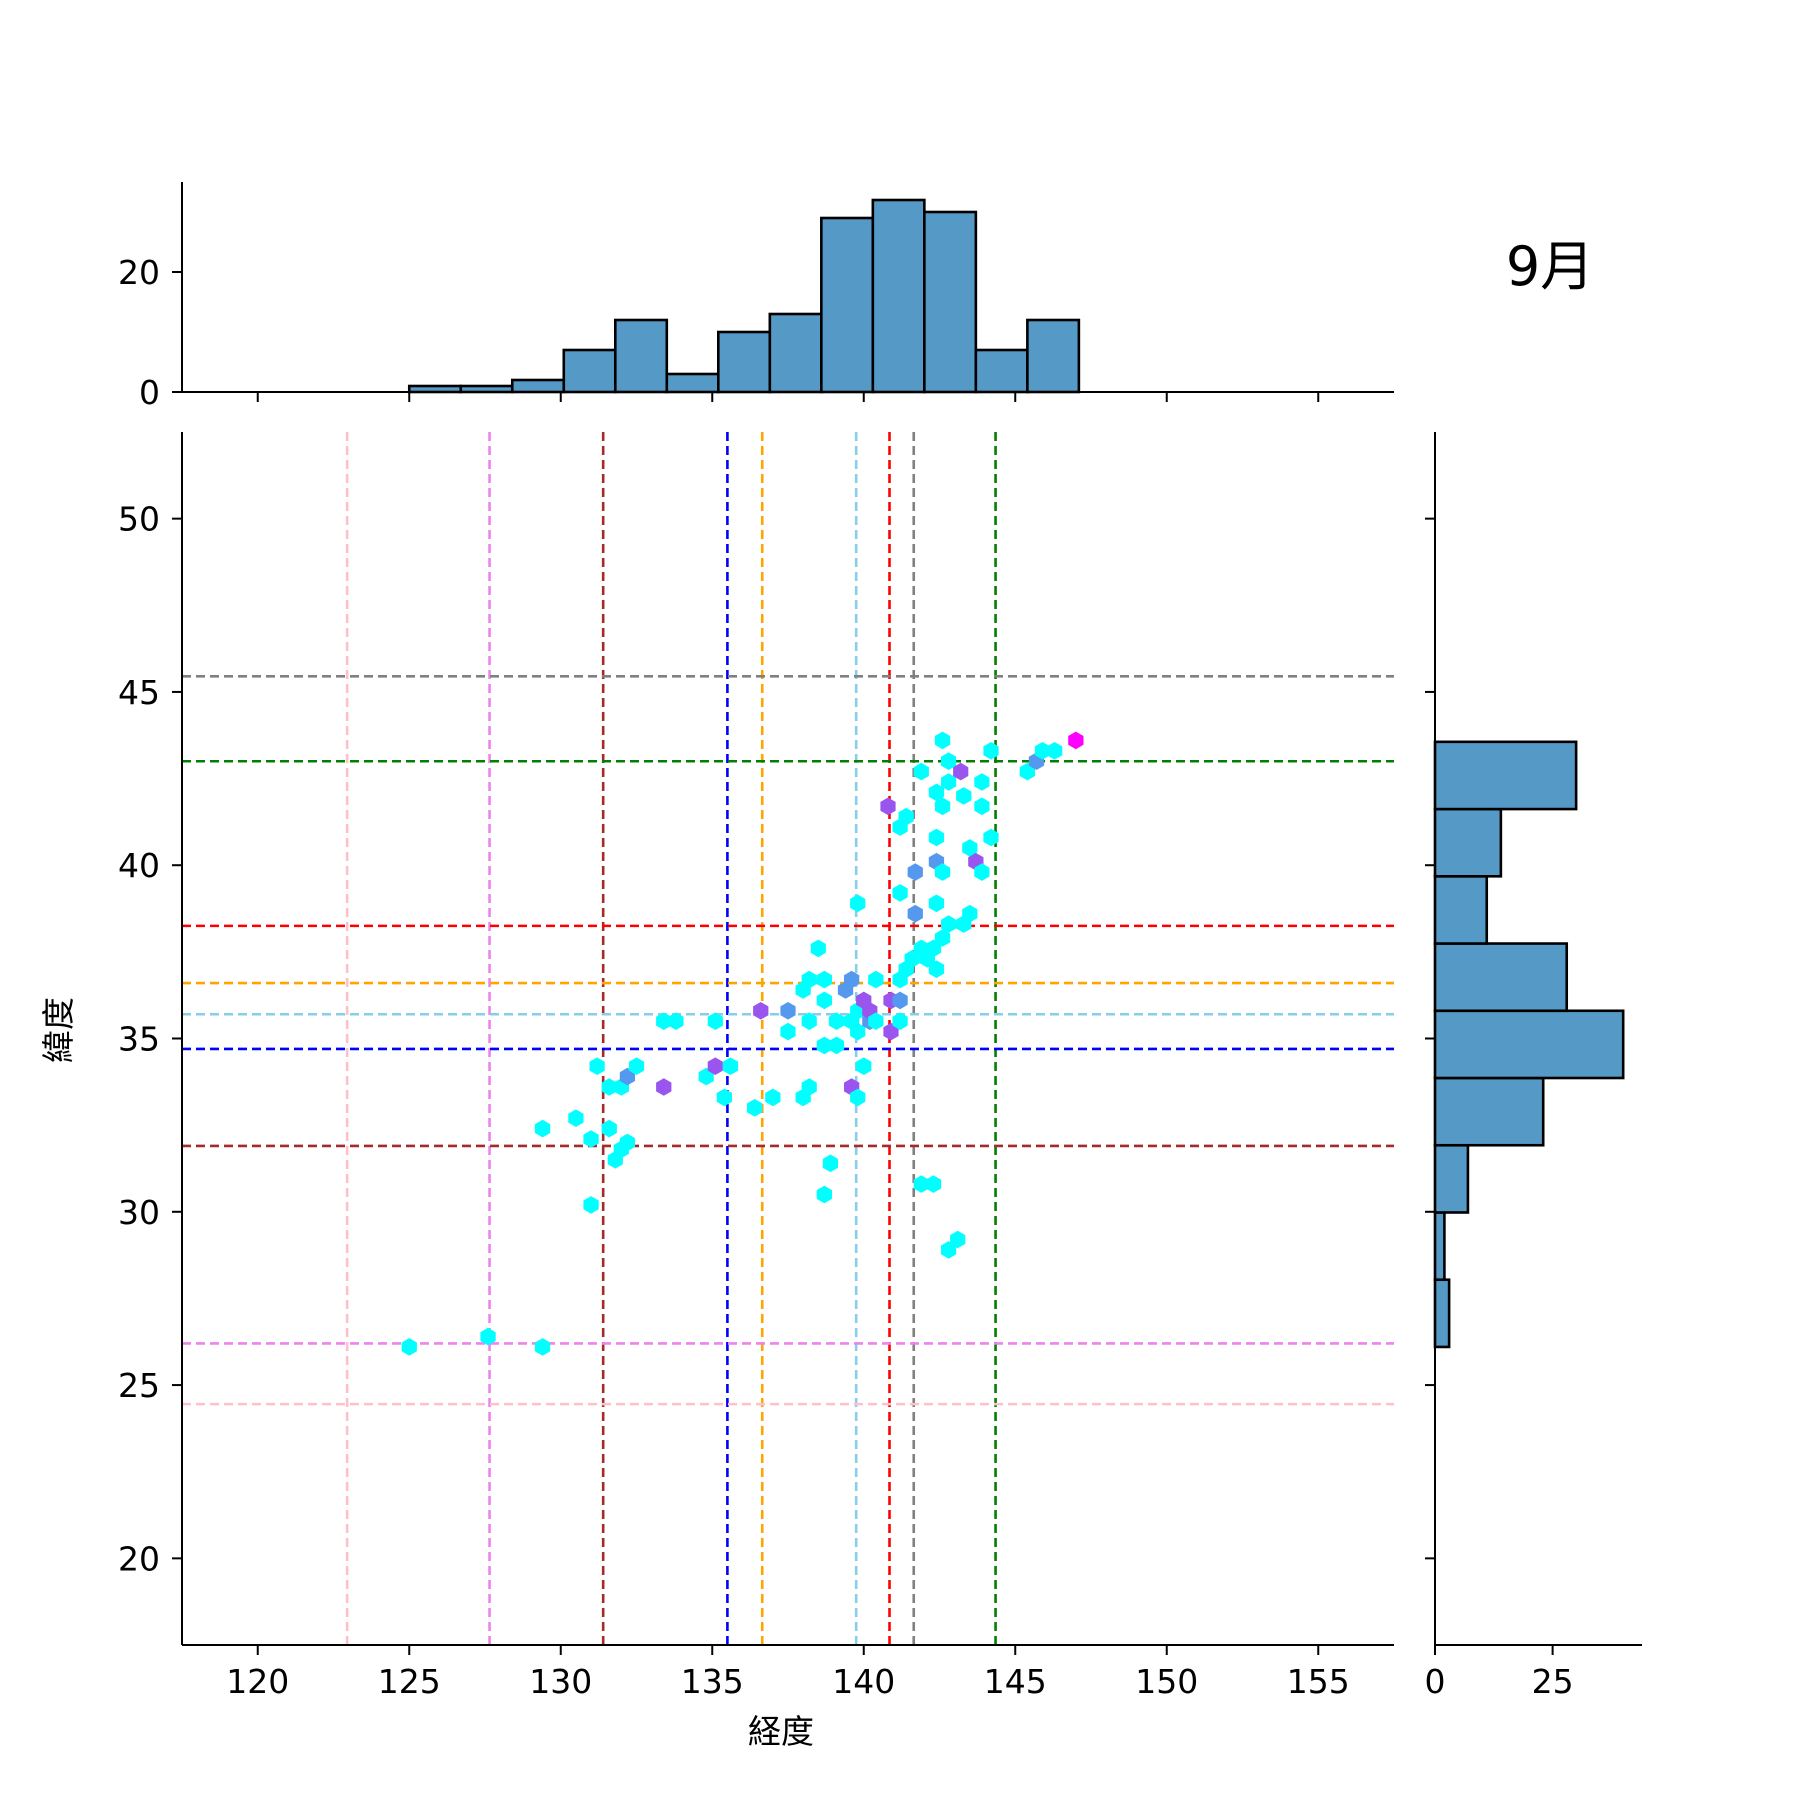  I want to click on y-tick-label-1: 25, so click(139, 1385).